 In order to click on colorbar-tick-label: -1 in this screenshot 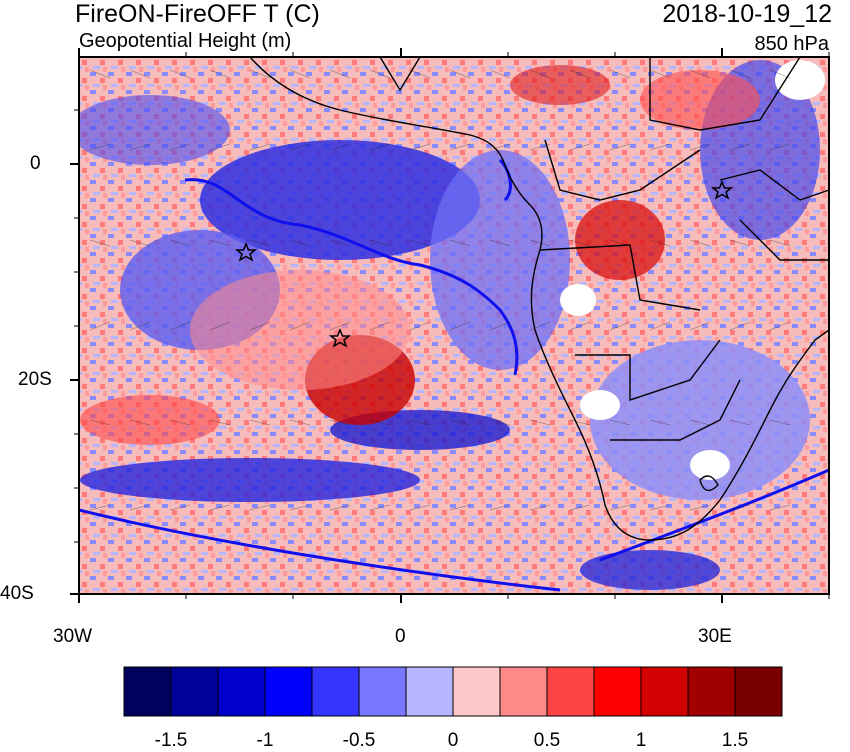, I will do `click(265, 740)`.